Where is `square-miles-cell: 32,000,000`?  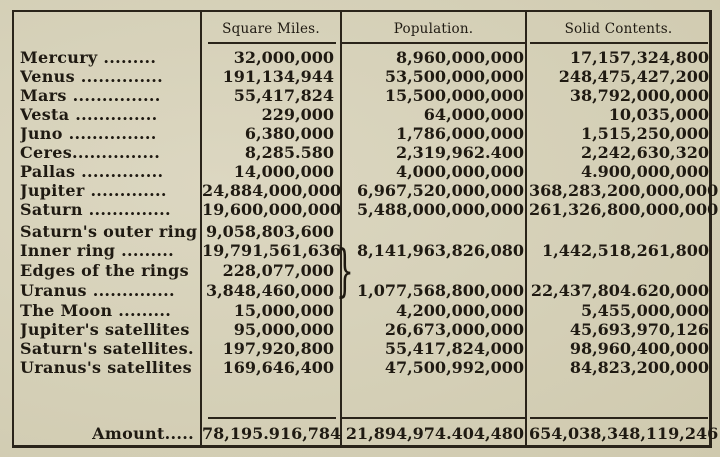
square-miles-cell: 32,000,000 is located at coordinates (283, 57).